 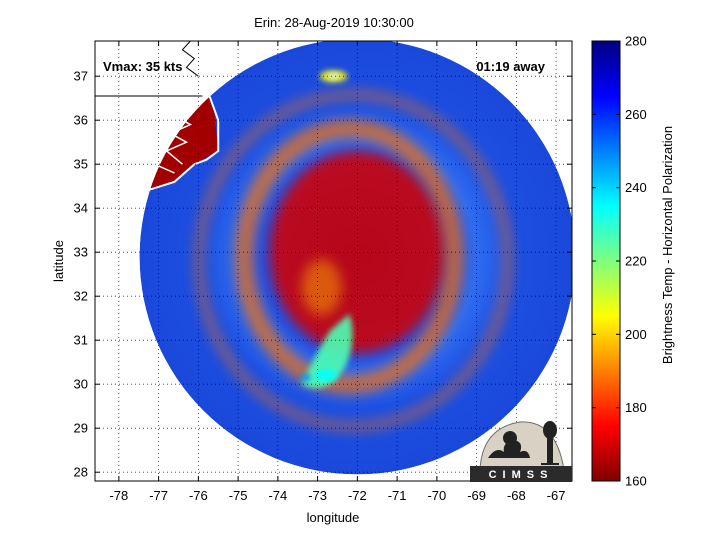 I want to click on x-tick-label: -74, so click(x=277, y=495).